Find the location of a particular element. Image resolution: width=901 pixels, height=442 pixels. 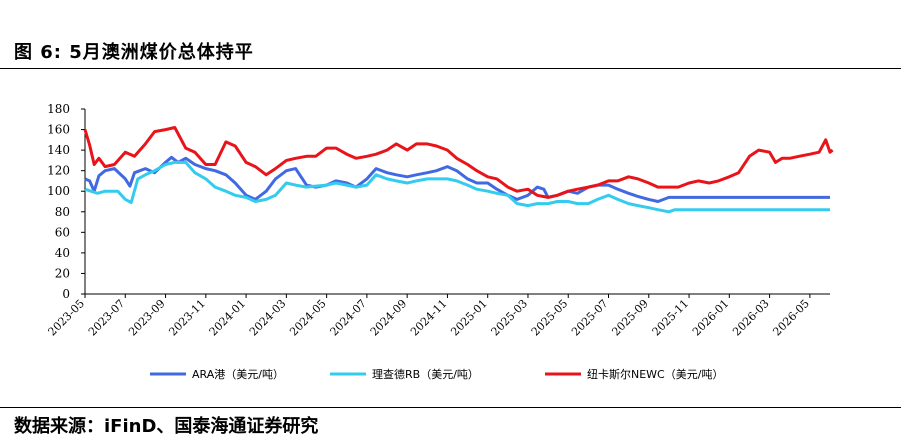

x-tick-label: 2024-03 is located at coordinates (268, 318).